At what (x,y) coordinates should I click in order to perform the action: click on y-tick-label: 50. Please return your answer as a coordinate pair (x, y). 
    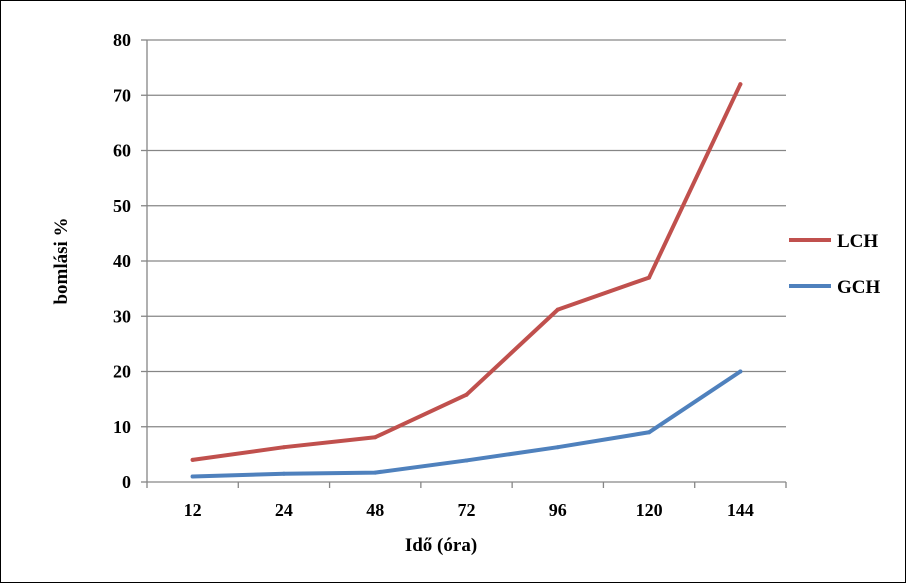
    Looking at the image, I should click on (122, 206).